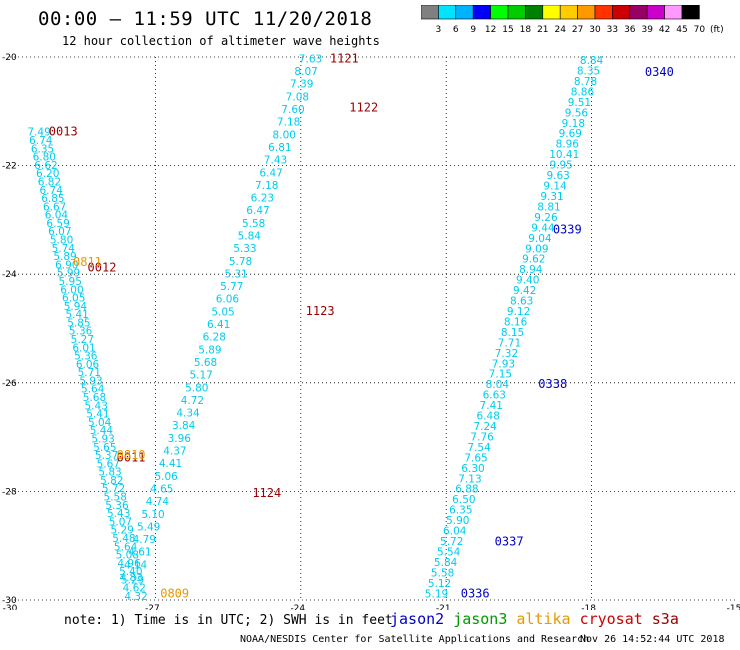 This screenshot has height=650, width=740. I want to click on colorbar-label: 33, so click(612, 30).